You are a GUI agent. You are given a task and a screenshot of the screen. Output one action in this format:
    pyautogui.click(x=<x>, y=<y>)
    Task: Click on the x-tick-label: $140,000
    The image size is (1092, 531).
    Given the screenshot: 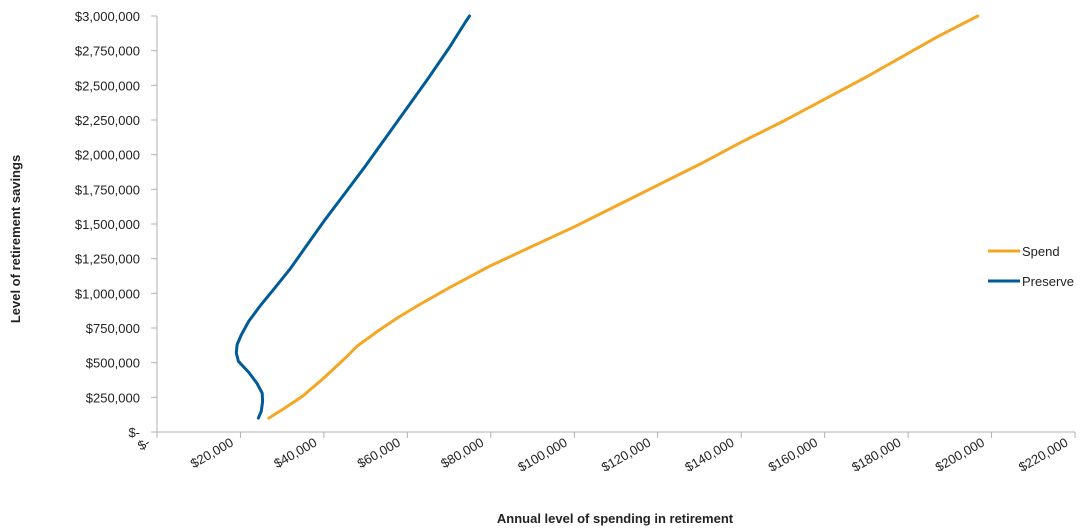 What is the action you would take?
    pyautogui.click(x=709, y=455)
    